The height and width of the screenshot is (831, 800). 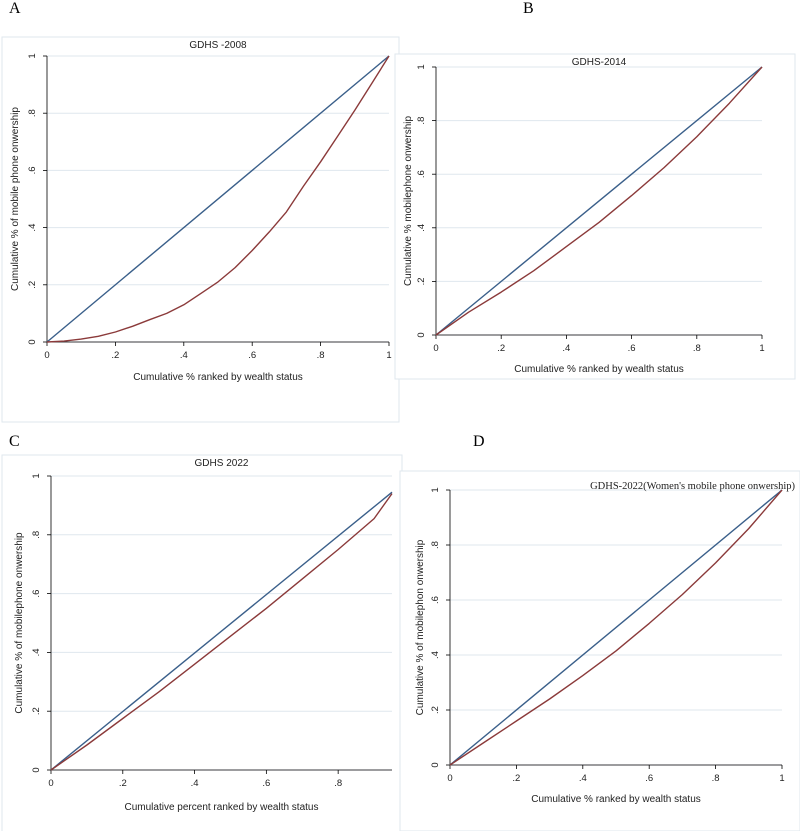 What do you see at coordinates (222, 463) in the screenshot?
I see `chart-title: GDHS 2022` at bounding box center [222, 463].